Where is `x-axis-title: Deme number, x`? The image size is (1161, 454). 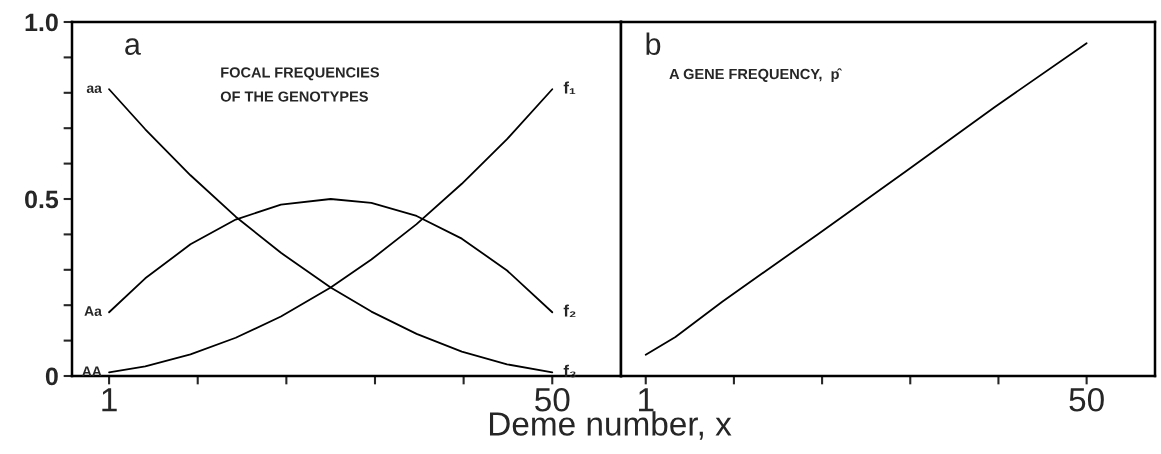
x-axis-title: Deme number, x is located at coordinates (610, 425).